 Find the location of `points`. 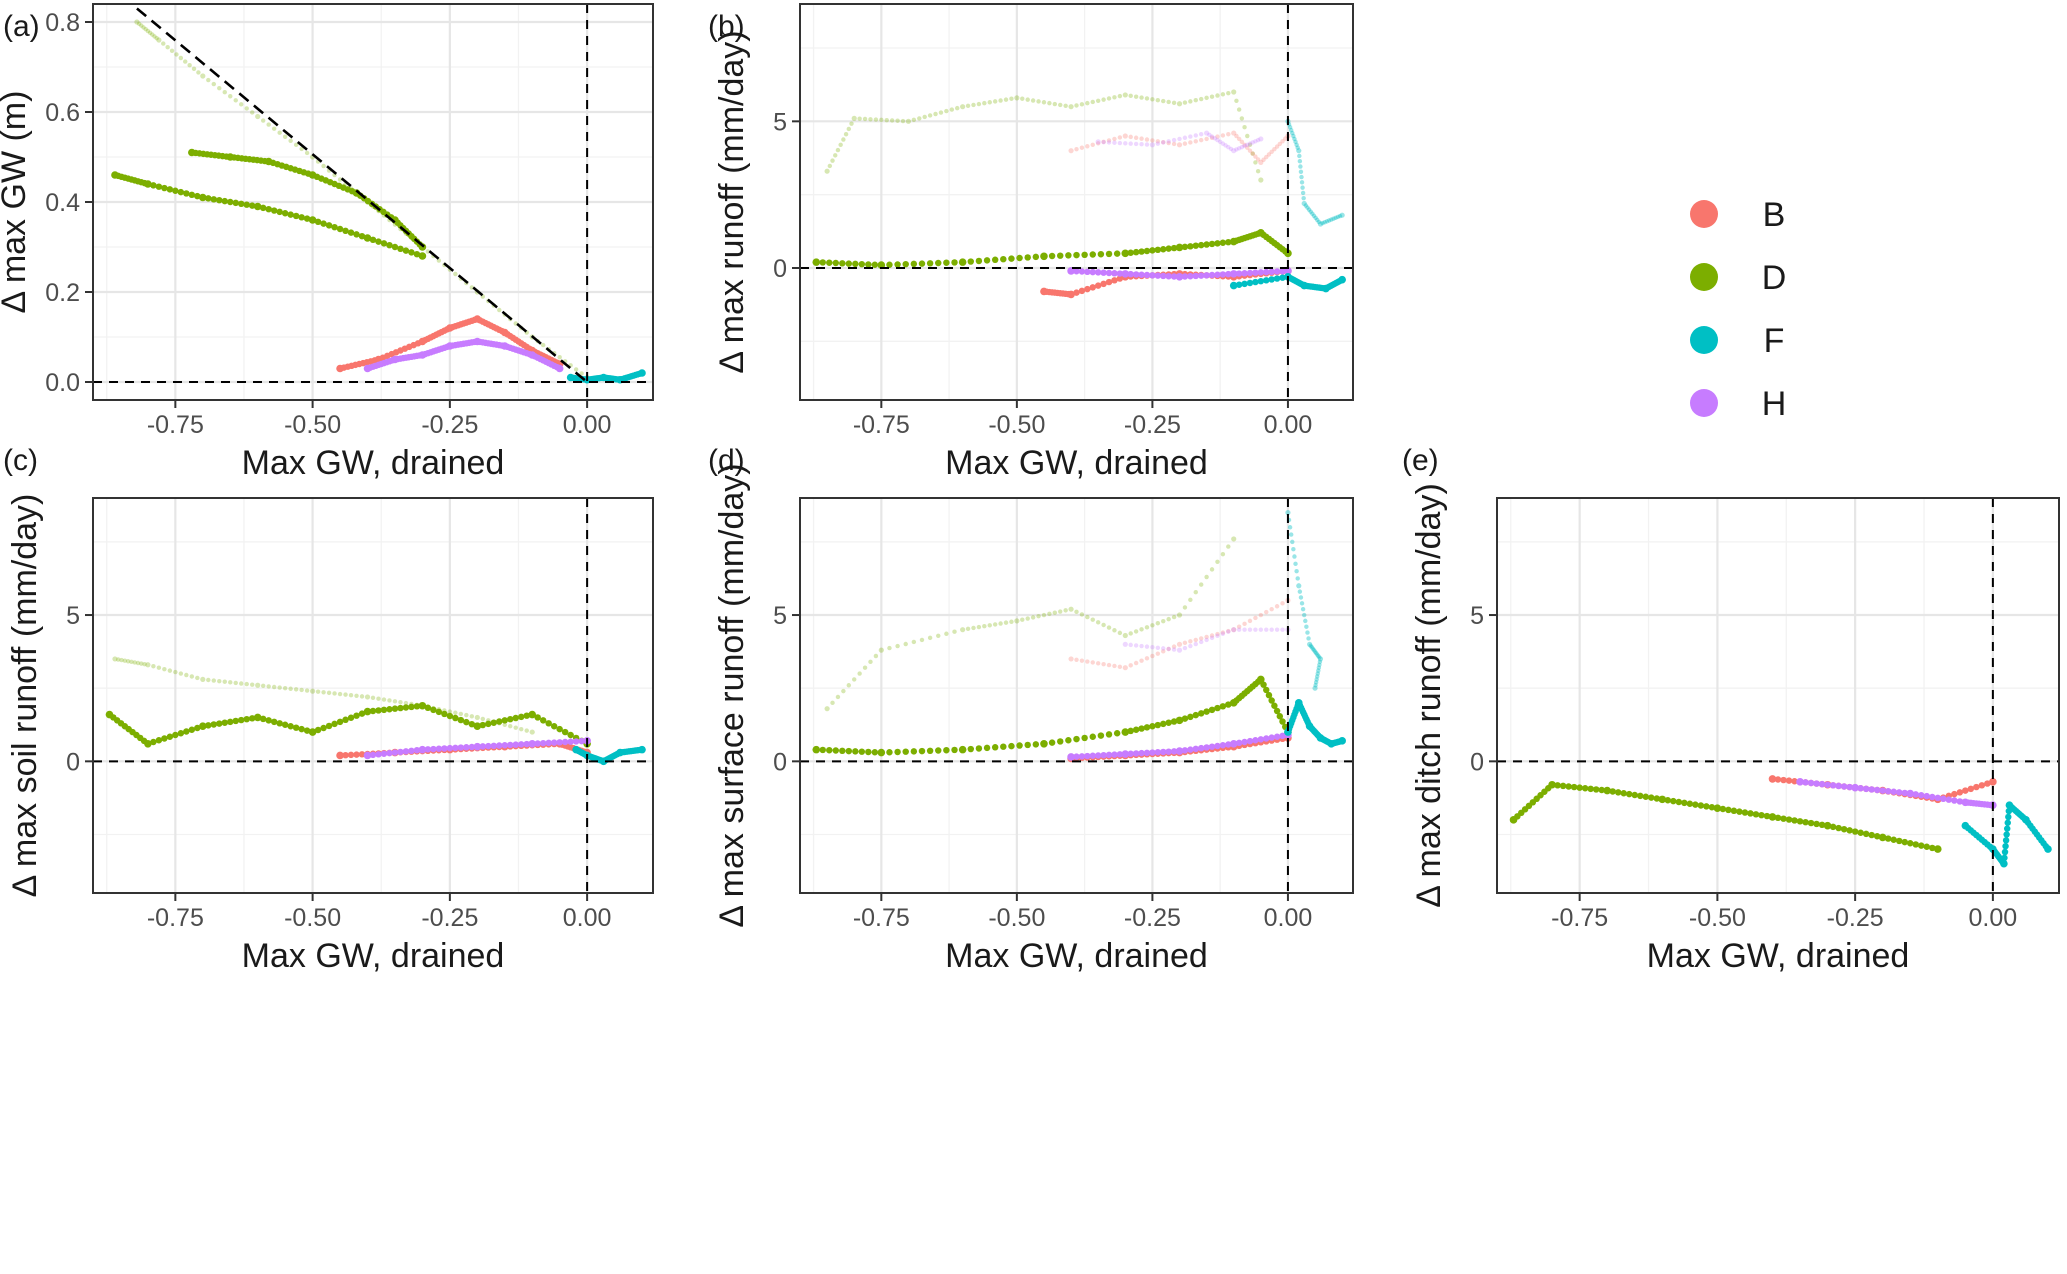

points is located at coordinates (375, 711).